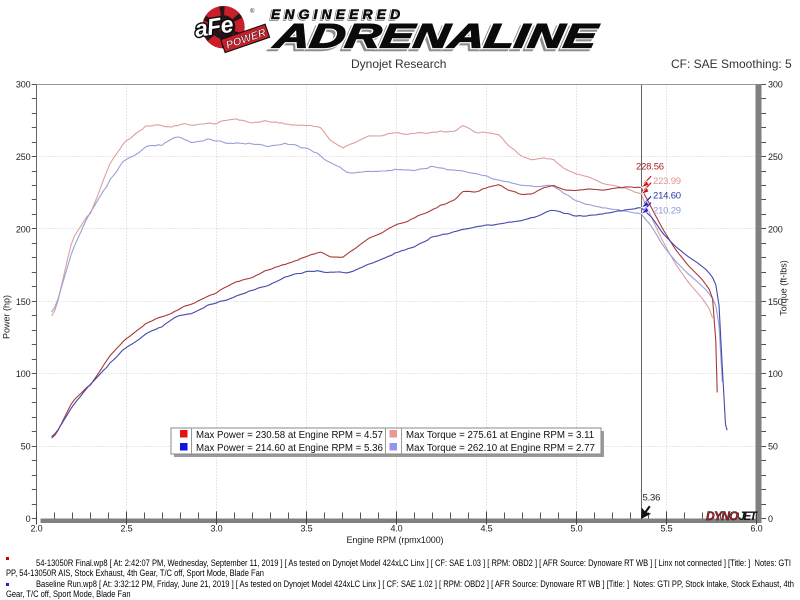 The width and height of the screenshot is (800, 600). Describe the element at coordinates (500, 448) in the screenshot. I see `svg-text:Max Torque = 262.10 at Engine: Max Torque = 262.10 at Engine RPM = 2.77` at that location.